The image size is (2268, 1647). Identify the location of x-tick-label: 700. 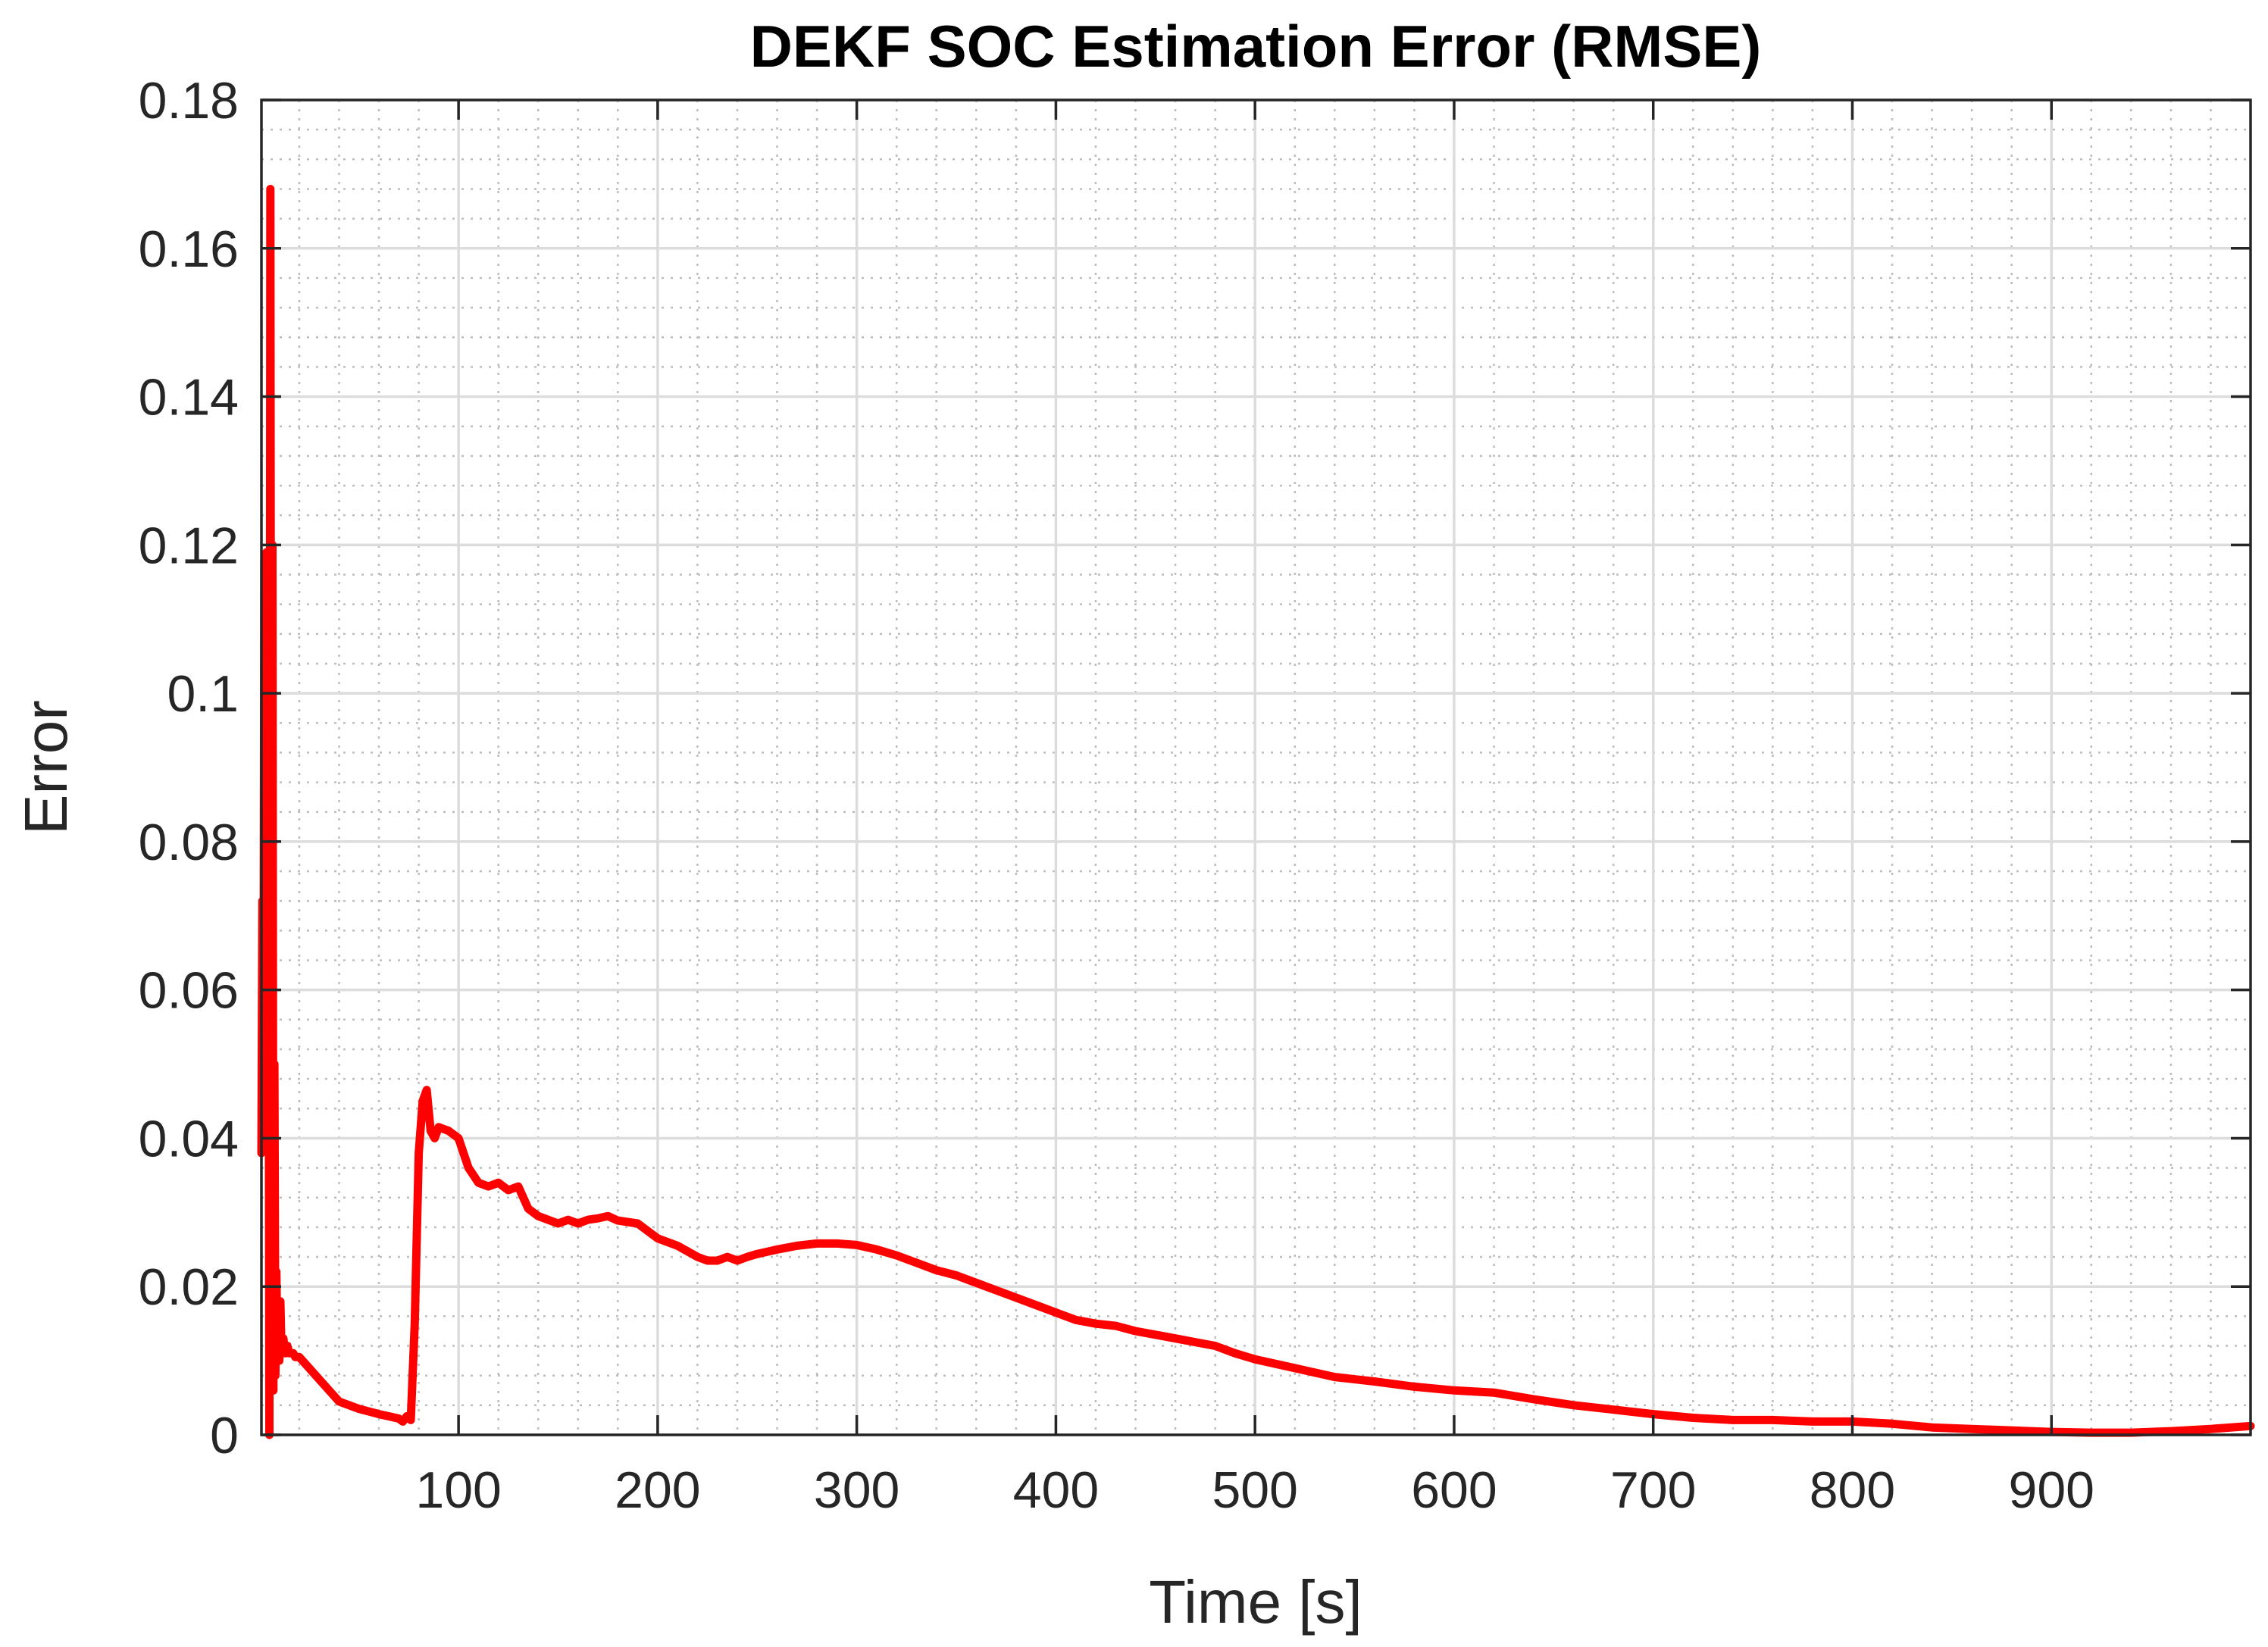
(1653, 1490).